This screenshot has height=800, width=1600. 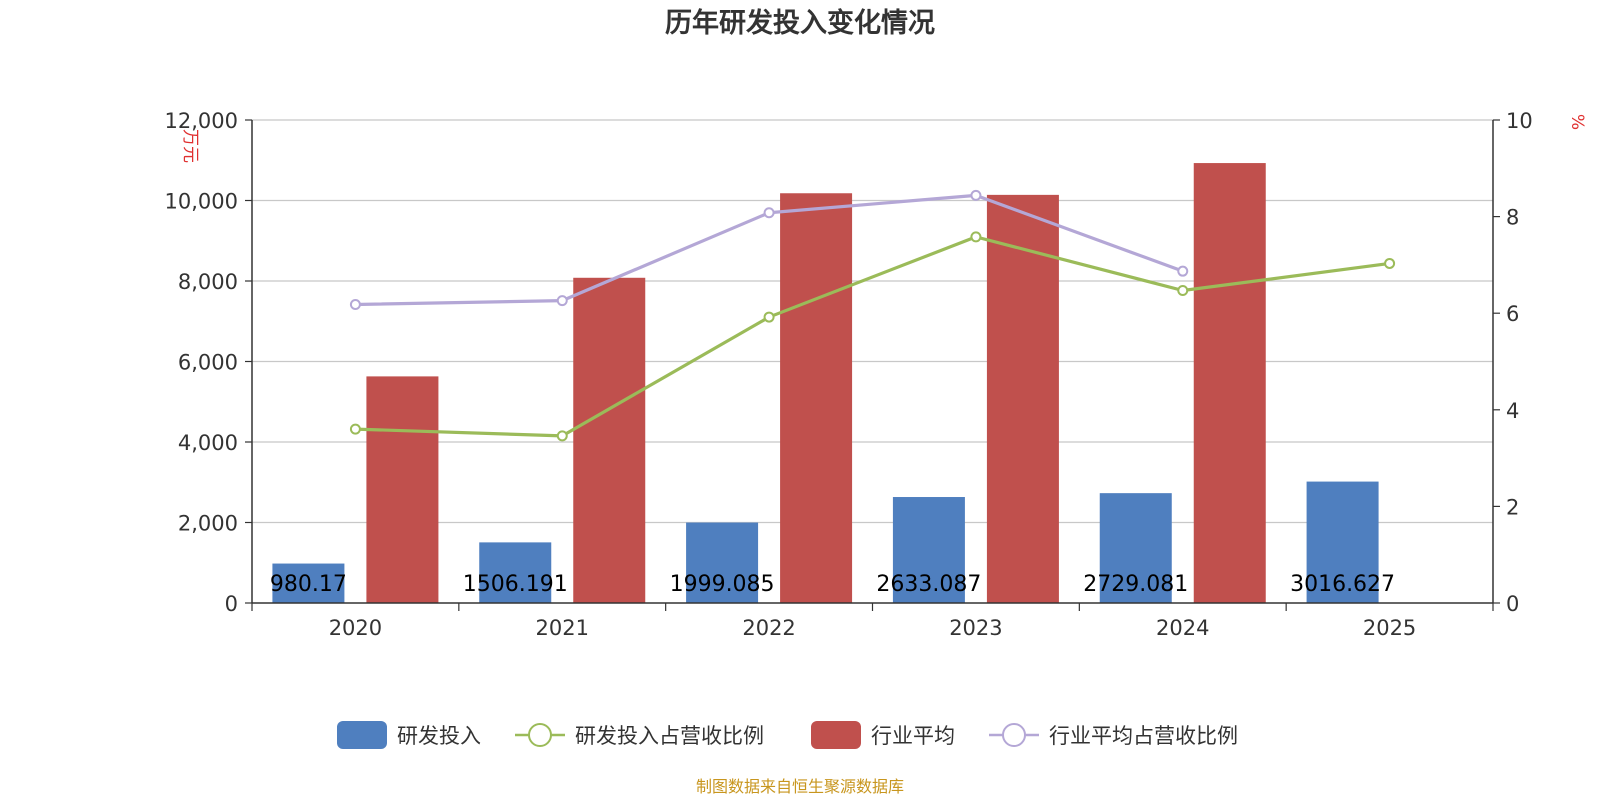 I want to click on legend-swatch-marker-研发投入占营收比例, so click(x=540, y=735).